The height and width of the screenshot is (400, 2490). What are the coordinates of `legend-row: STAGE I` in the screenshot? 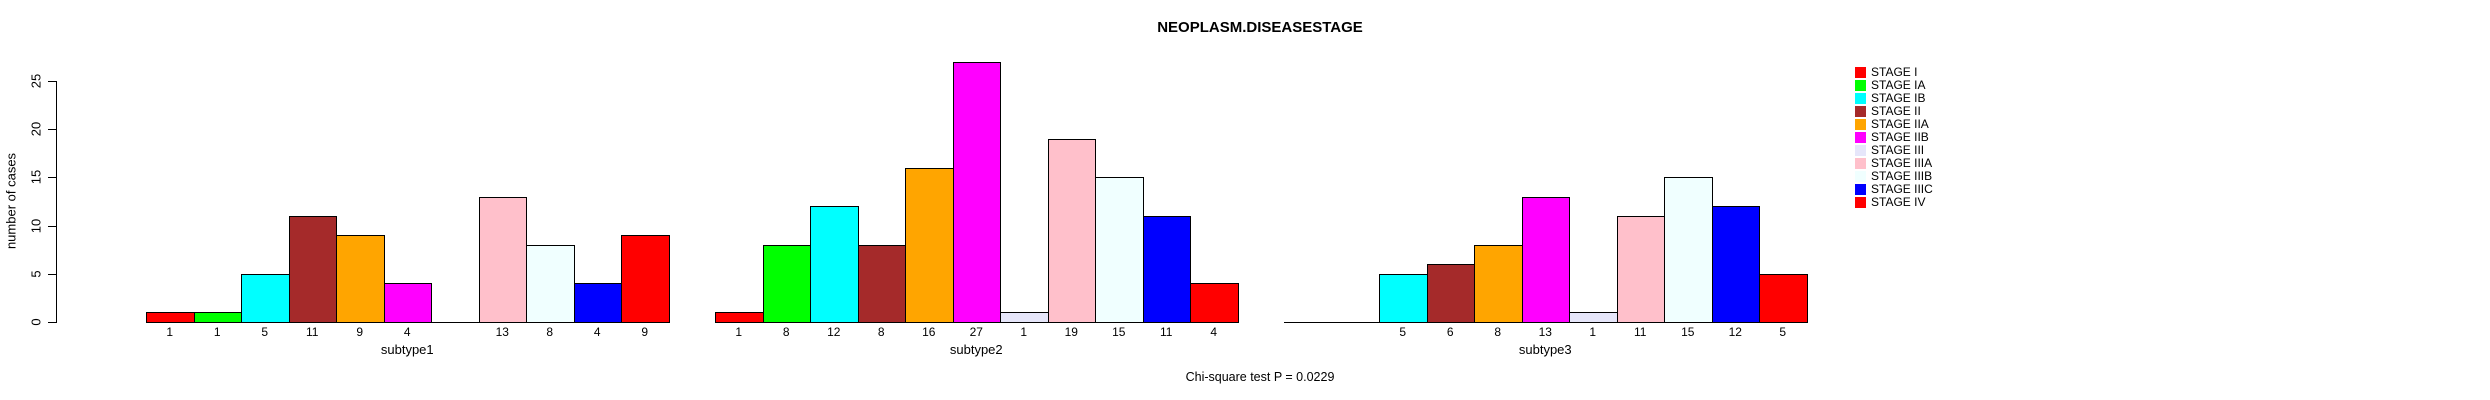 It's located at (1894, 72).